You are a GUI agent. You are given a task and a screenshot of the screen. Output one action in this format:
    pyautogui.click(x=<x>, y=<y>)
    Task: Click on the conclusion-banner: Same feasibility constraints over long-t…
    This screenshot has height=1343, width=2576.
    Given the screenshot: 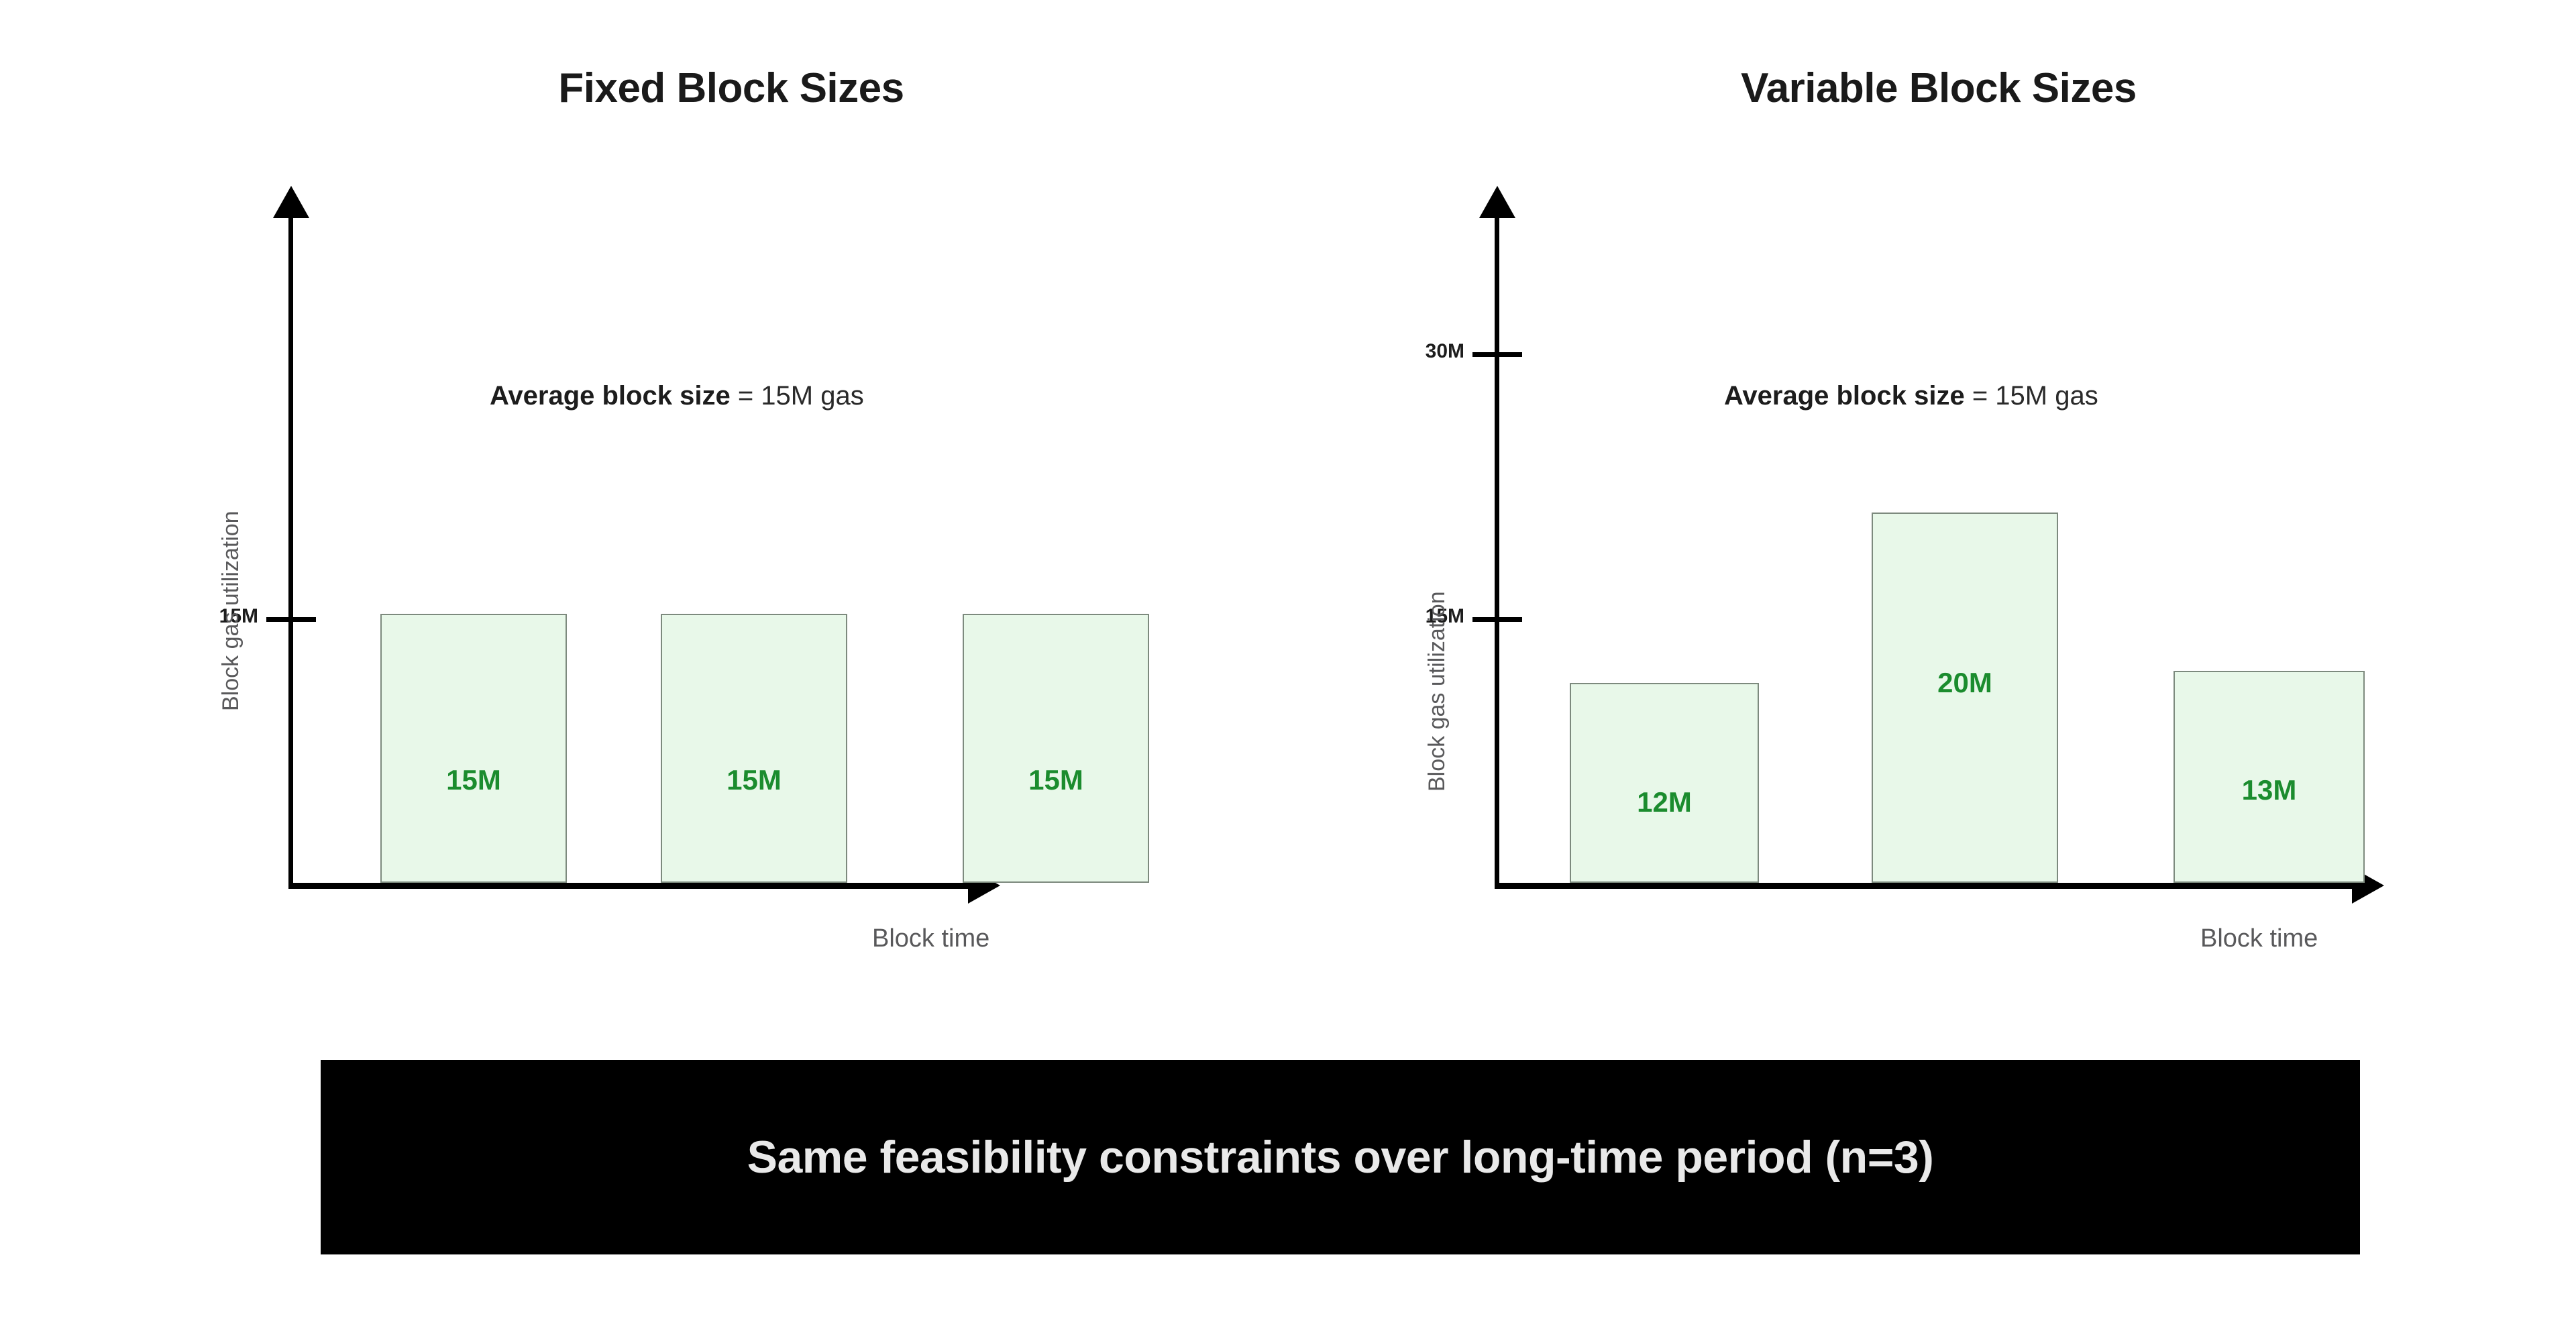 What is the action you would take?
    pyautogui.click(x=1340, y=1157)
    